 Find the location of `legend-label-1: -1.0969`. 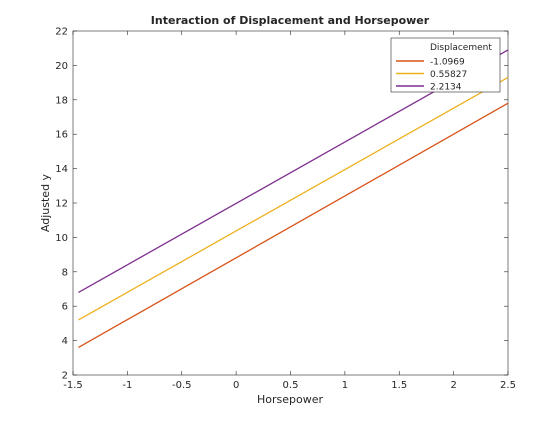

legend-label-1: -1.0969 is located at coordinates (447, 63).